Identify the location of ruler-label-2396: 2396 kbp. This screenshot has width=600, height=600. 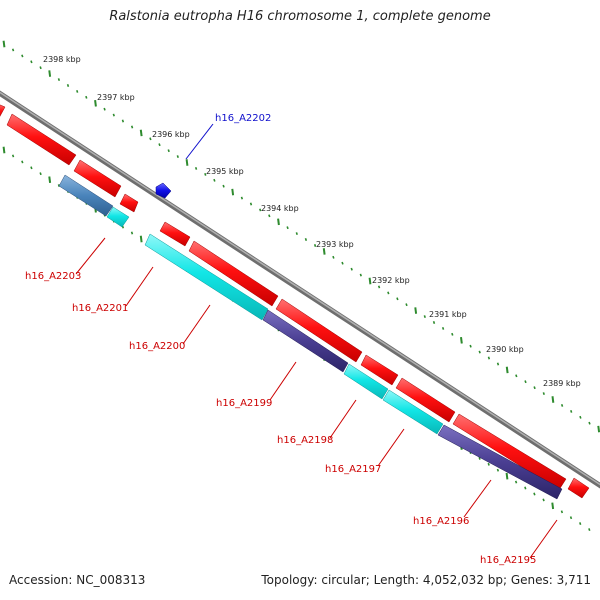
(171, 134).